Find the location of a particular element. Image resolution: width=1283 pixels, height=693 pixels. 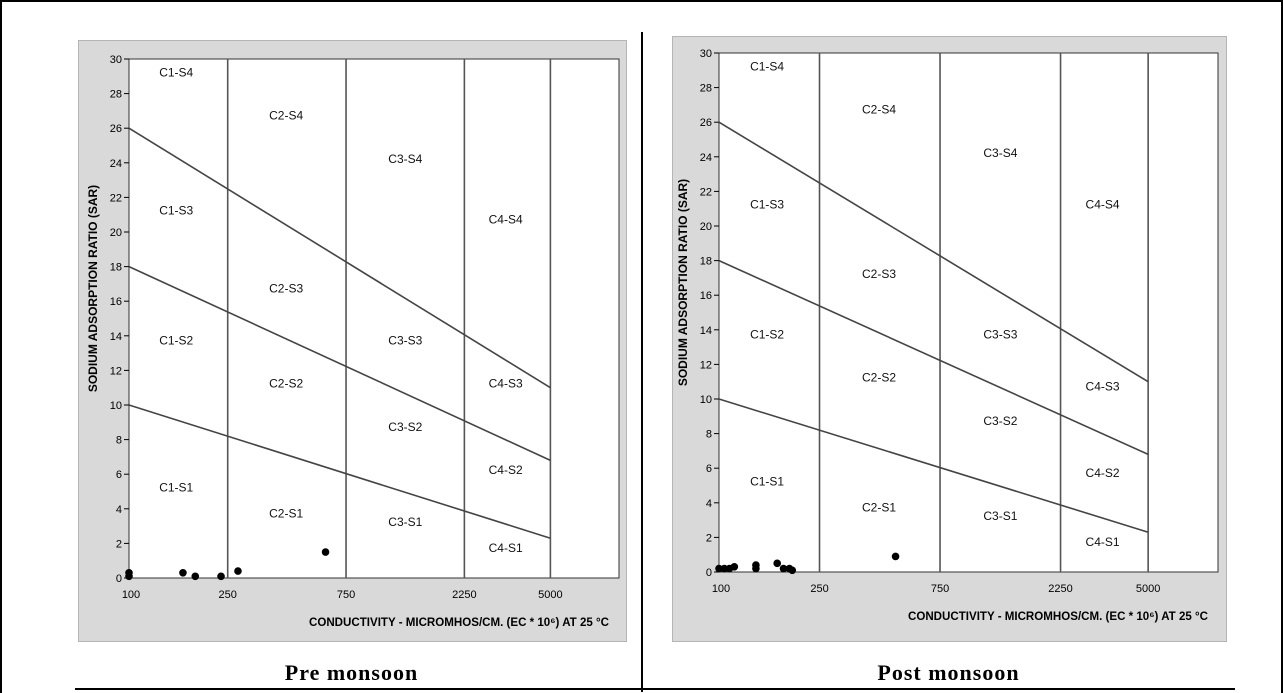

pre-y-tick-label: 10 is located at coordinates (116, 406).